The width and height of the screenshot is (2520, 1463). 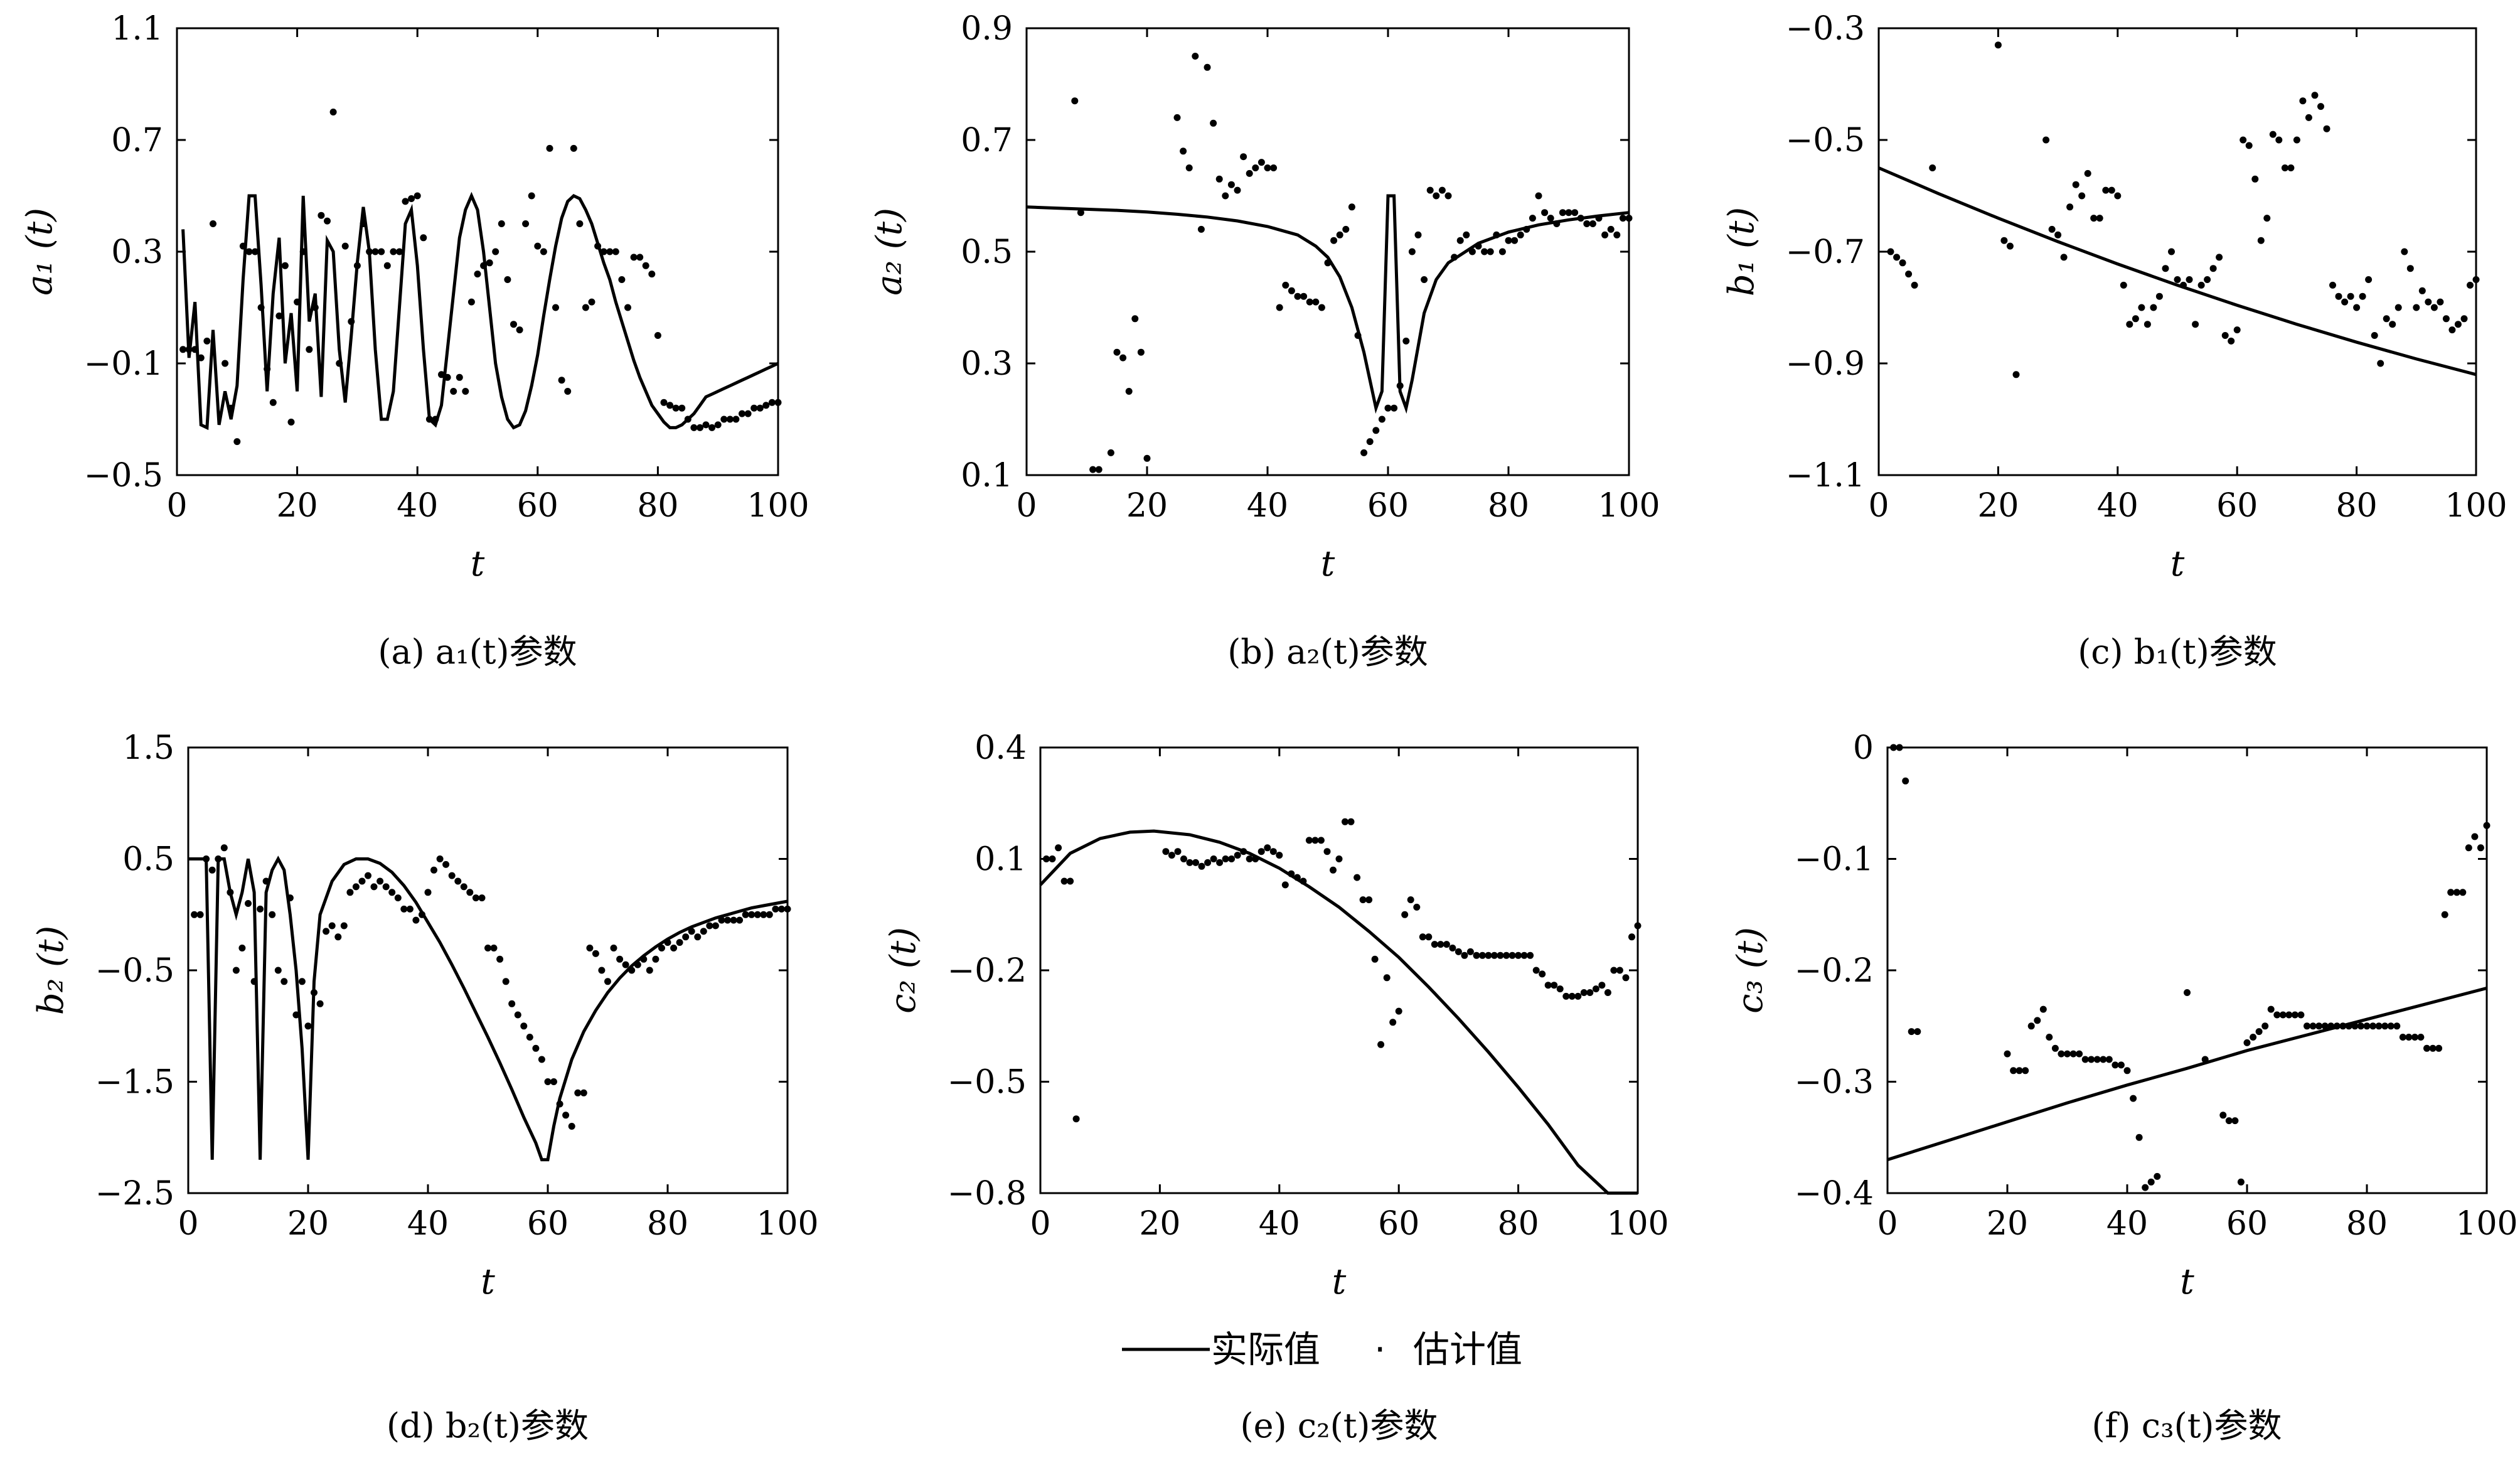 What do you see at coordinates (1328, 304) in the screenshot?
I see `actual-line` at bounding box center [1328, 304].